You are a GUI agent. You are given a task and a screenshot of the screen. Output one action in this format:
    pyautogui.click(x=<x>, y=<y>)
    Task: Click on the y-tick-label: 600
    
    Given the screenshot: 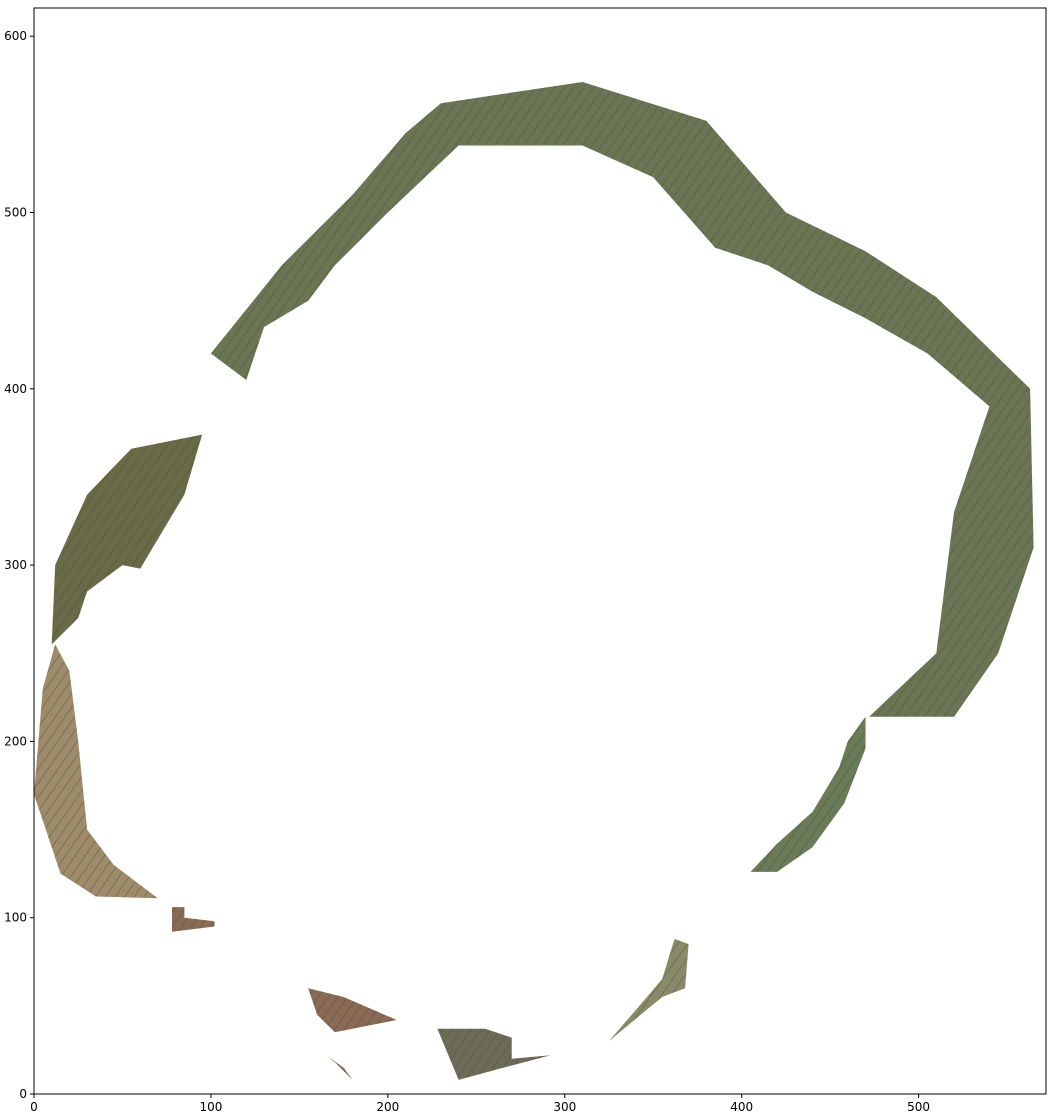 What is the action you would take?
    pyautogui.click(x=15, y=36)
    